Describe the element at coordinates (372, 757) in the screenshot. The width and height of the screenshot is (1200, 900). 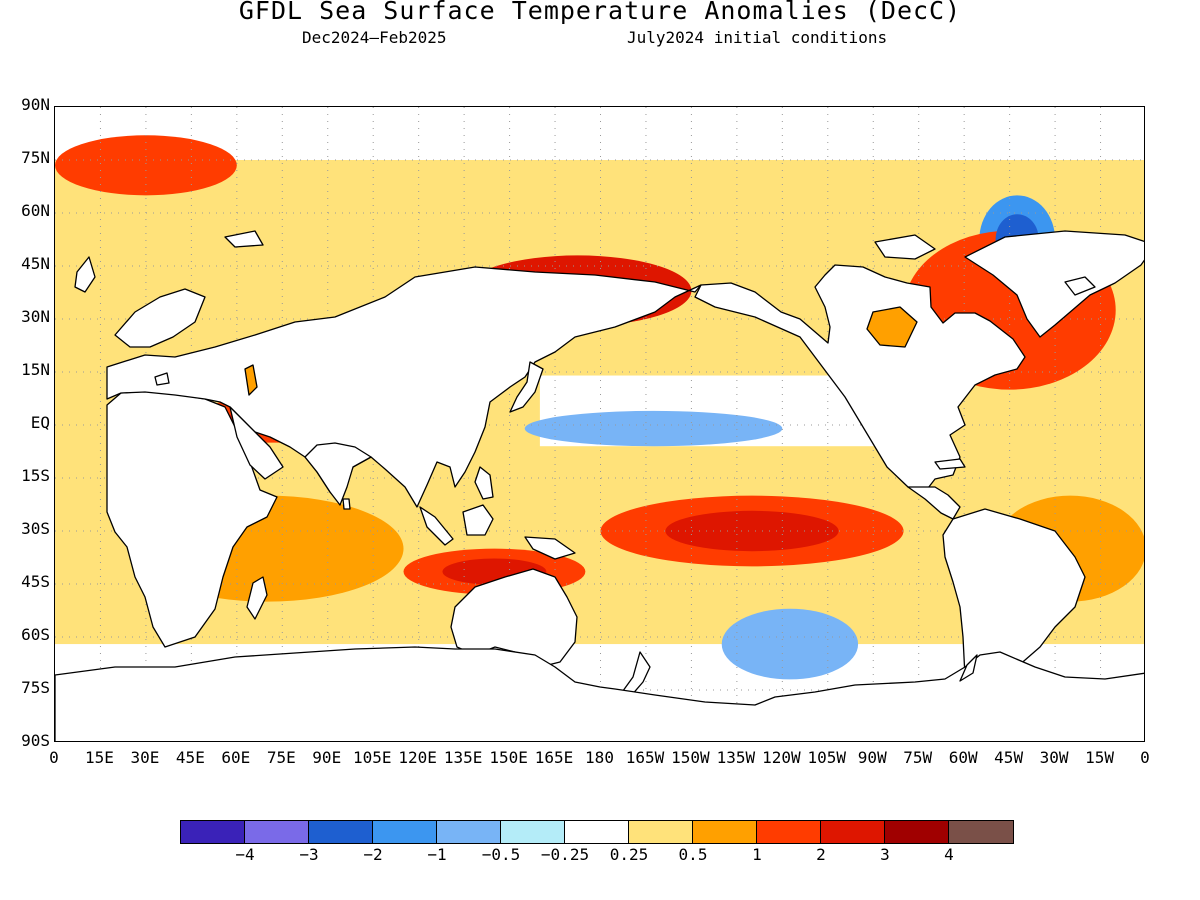
I see `longitude-tick-label: 105E` at that location.